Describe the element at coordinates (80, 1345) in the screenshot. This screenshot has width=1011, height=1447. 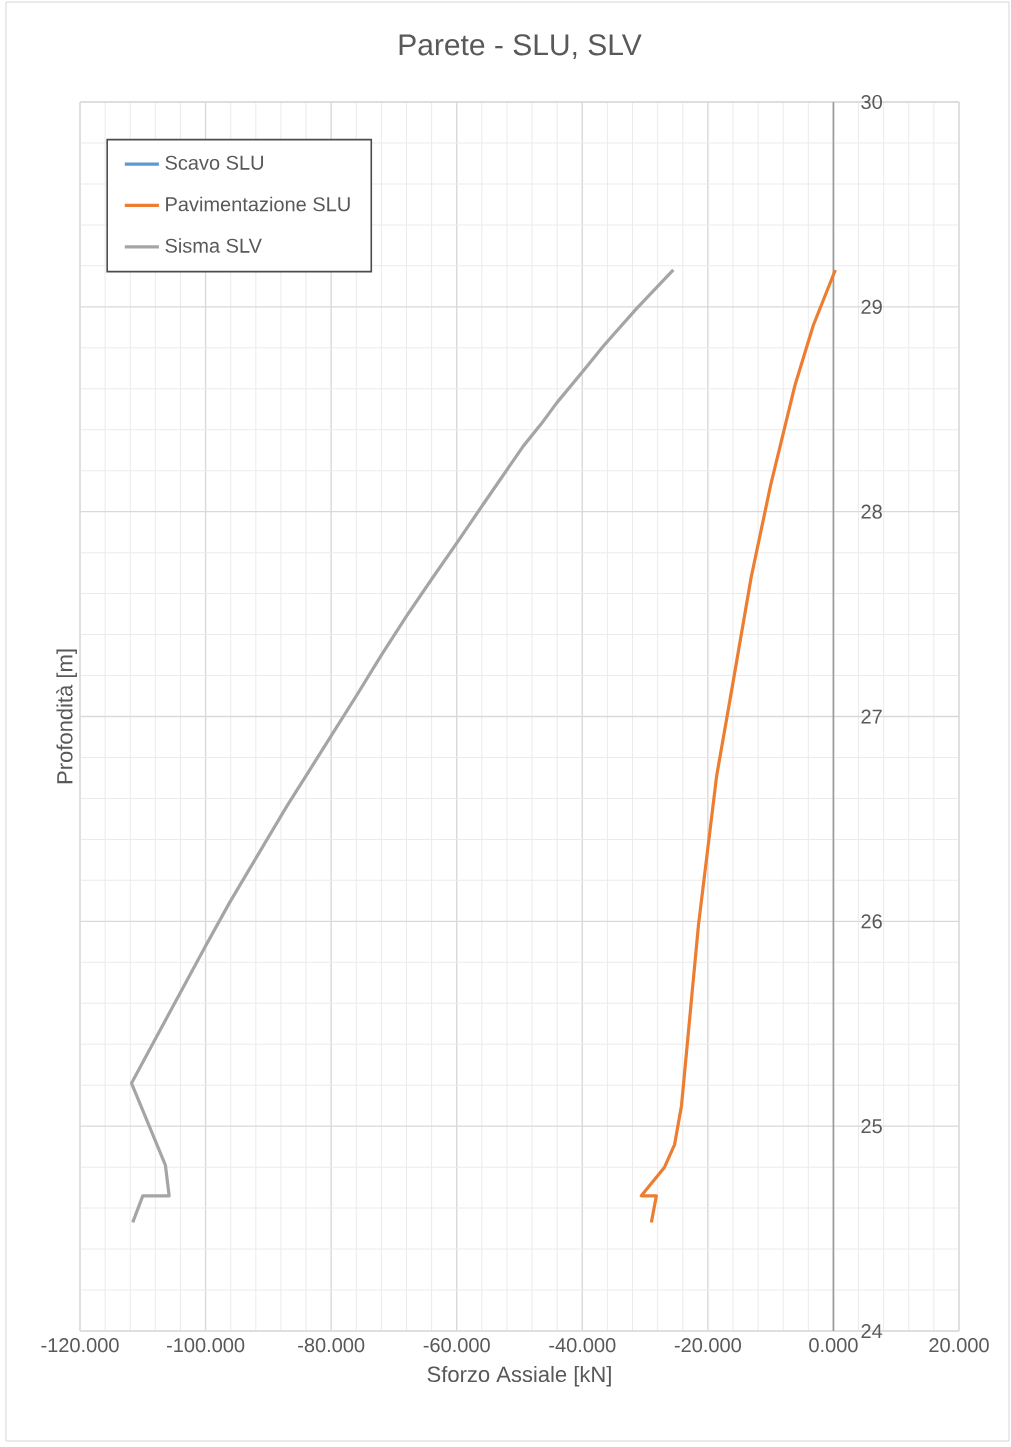
I see `x-tick-label: -120.000` at that location.